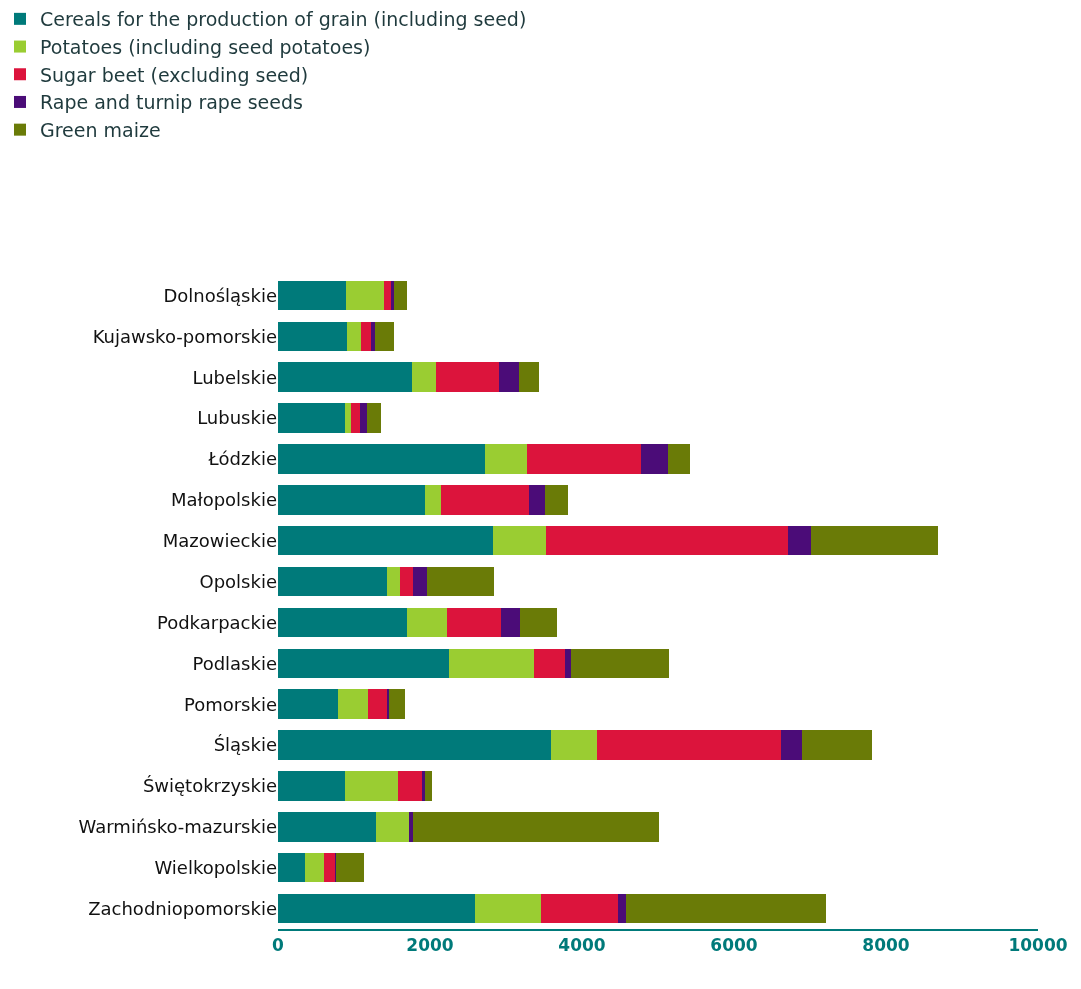 Image resolution: width=1081 pixels, height=989 pixels. Describe the element at coordinates (238, 581) in the screenshot. I see `y-tick-label: Opolskie` at that location.